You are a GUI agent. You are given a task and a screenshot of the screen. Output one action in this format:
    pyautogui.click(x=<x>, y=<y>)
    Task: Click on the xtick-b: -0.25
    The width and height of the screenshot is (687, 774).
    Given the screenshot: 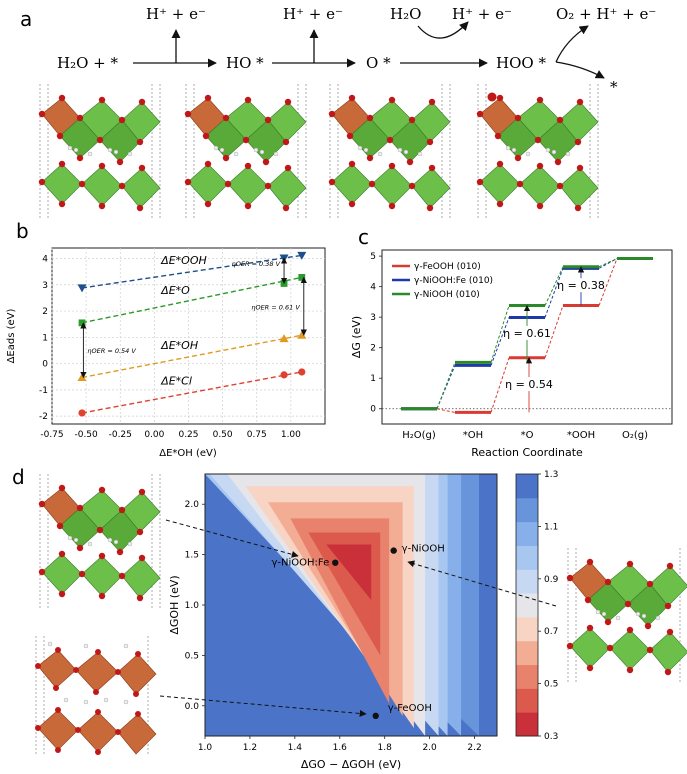 What is the action you would take?
    pyautogui.click(x=120, y=435)
    